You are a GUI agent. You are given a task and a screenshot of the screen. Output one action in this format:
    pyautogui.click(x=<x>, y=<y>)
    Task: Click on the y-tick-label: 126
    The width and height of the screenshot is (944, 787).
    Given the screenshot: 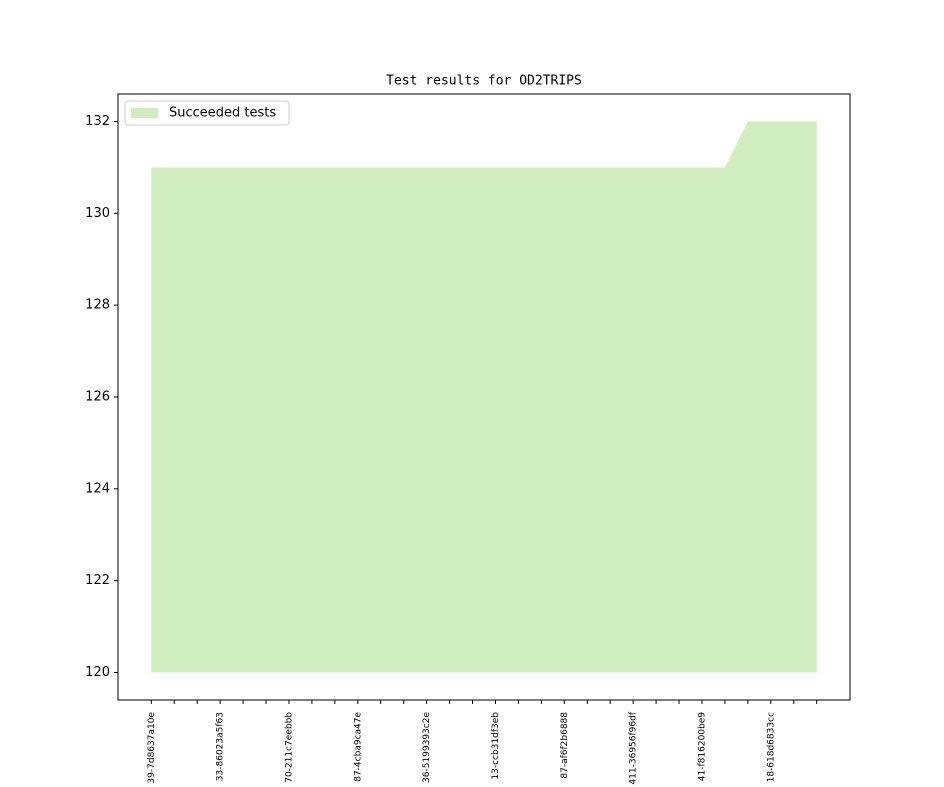 What is the action you would take?
    pyautogui.click(x=97, y=397)
    